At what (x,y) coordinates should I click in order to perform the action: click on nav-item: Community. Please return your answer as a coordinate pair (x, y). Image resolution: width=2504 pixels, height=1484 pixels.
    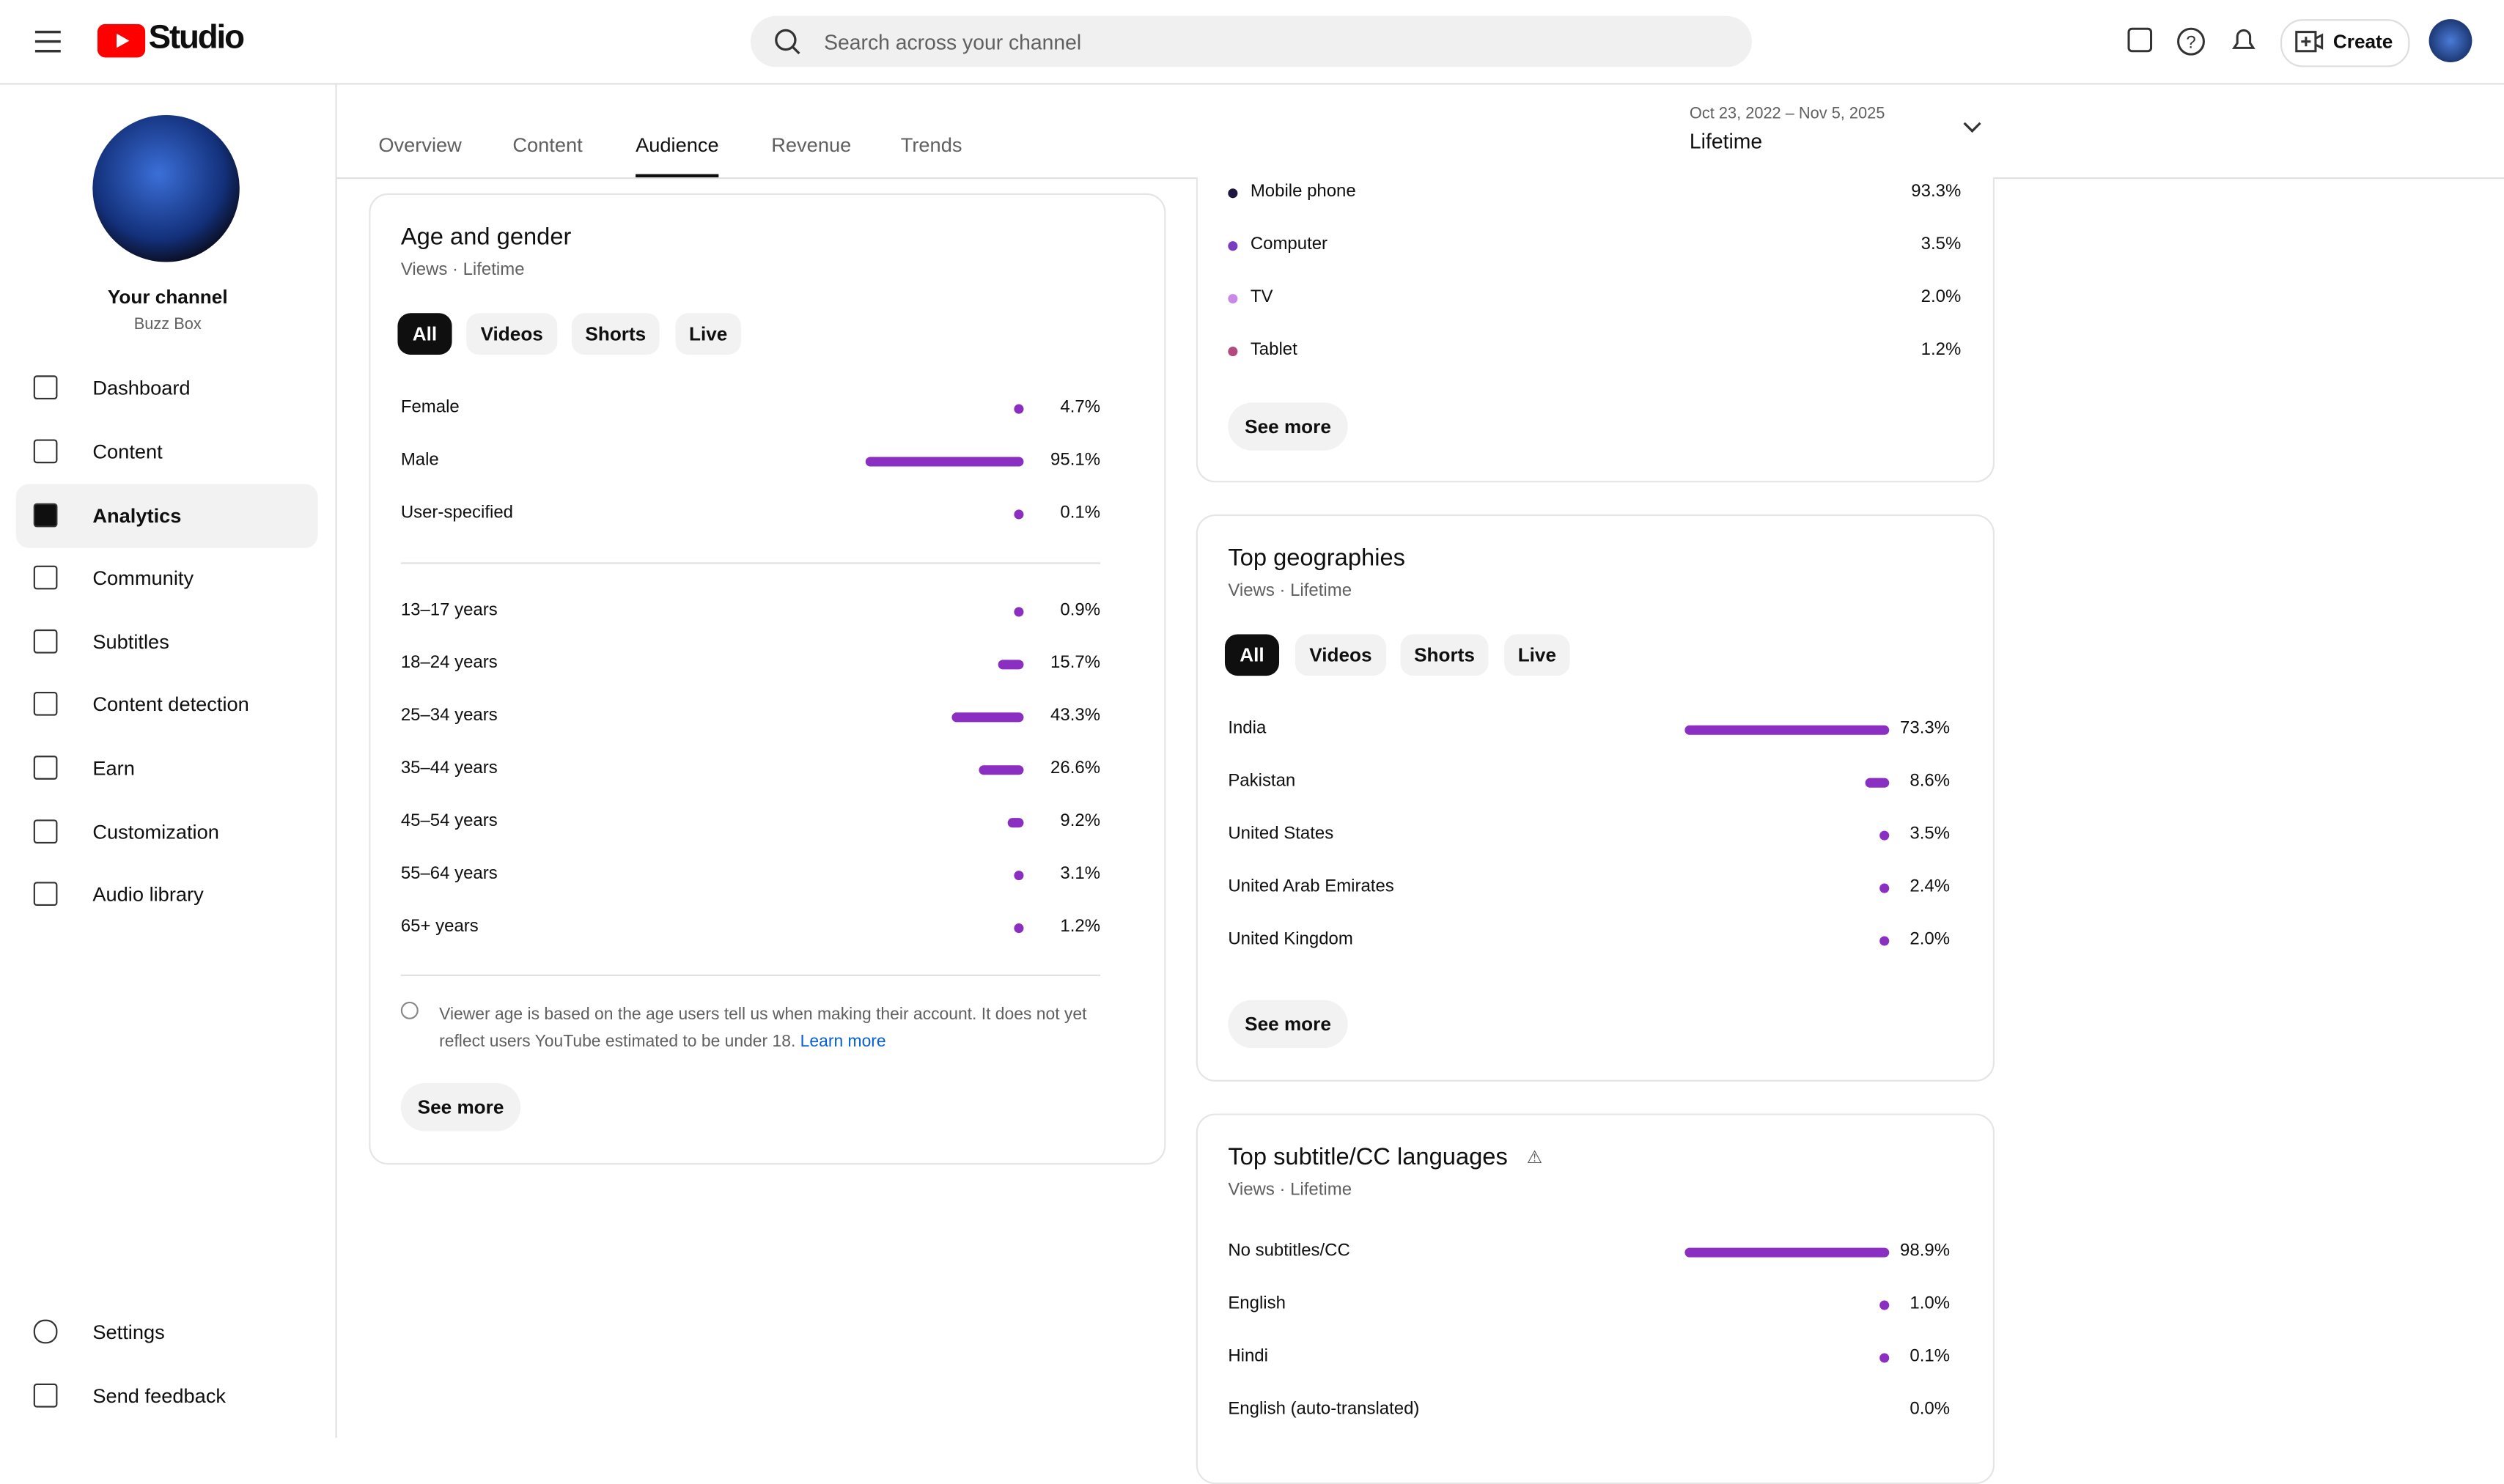
    Looking at the image, I should click on (143, 578).